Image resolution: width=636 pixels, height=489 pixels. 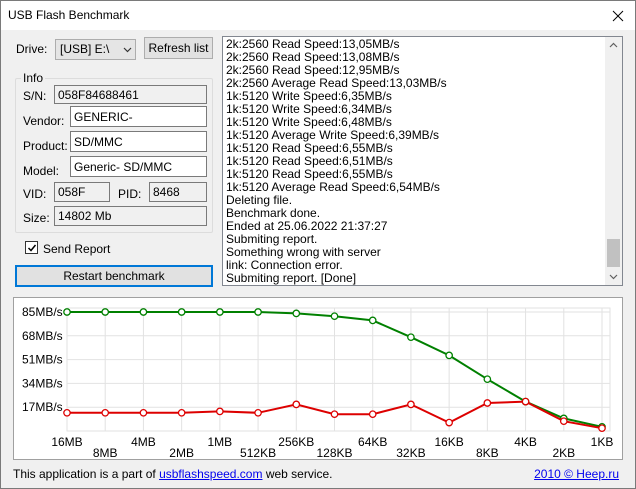 What do you see at coordinates (297, 474) in the screenshot?
I see `footer-suffix: web service.` at bounding box center [297, 474].